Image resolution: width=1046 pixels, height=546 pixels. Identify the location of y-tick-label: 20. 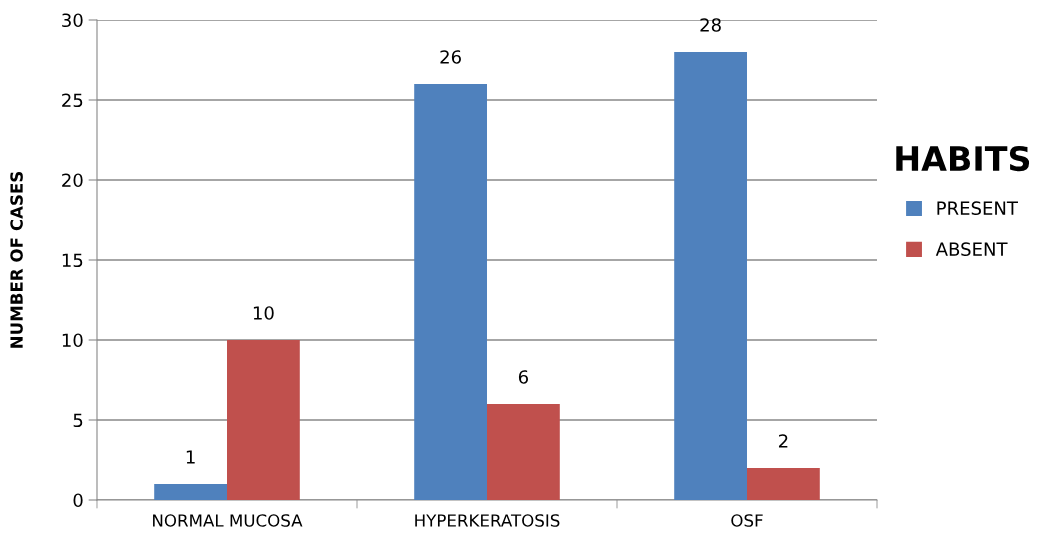
(72, 180).